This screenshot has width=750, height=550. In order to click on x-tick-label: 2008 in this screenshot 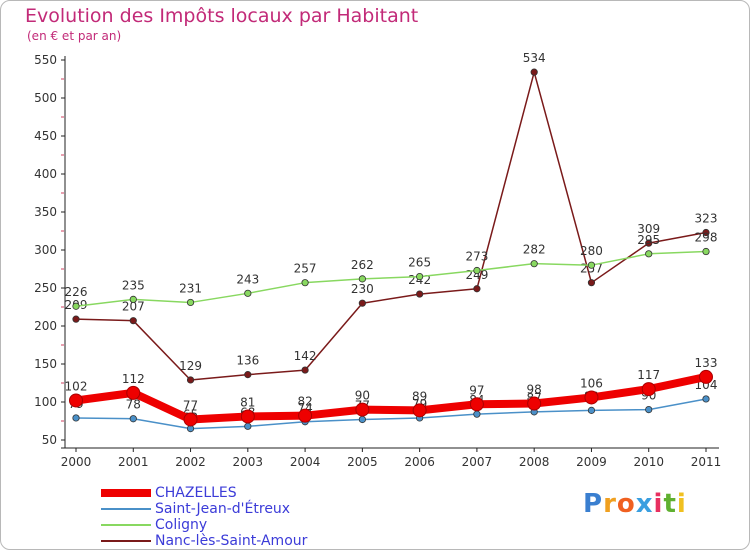, I will do `click(534, 462)`.